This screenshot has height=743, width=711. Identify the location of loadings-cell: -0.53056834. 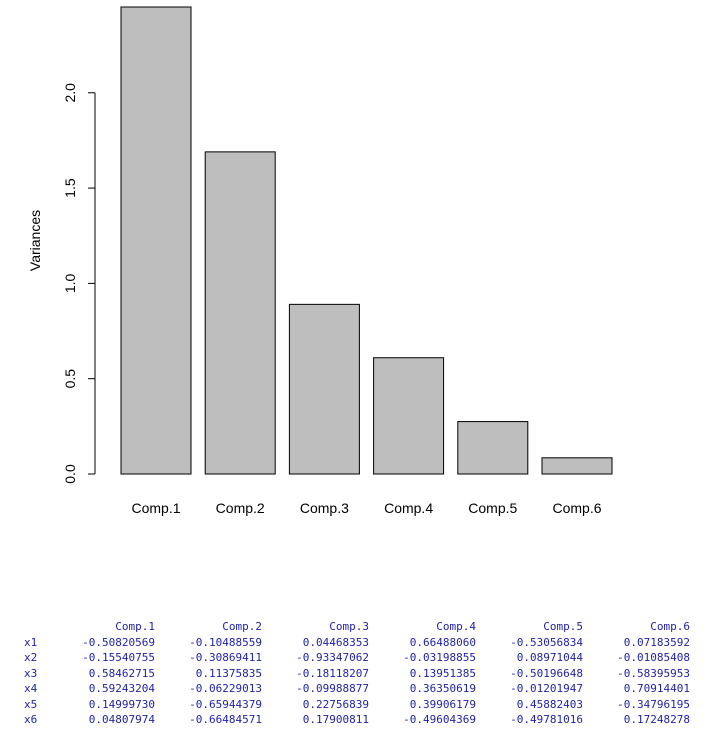
(546, 642).